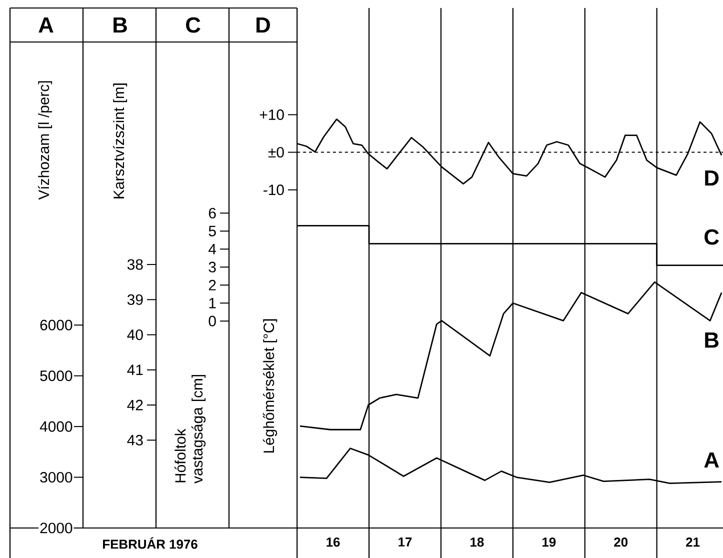  Describe the element at coordinates (135, 299) in the screenshot. I see `y-tick-label: 39` at that location.